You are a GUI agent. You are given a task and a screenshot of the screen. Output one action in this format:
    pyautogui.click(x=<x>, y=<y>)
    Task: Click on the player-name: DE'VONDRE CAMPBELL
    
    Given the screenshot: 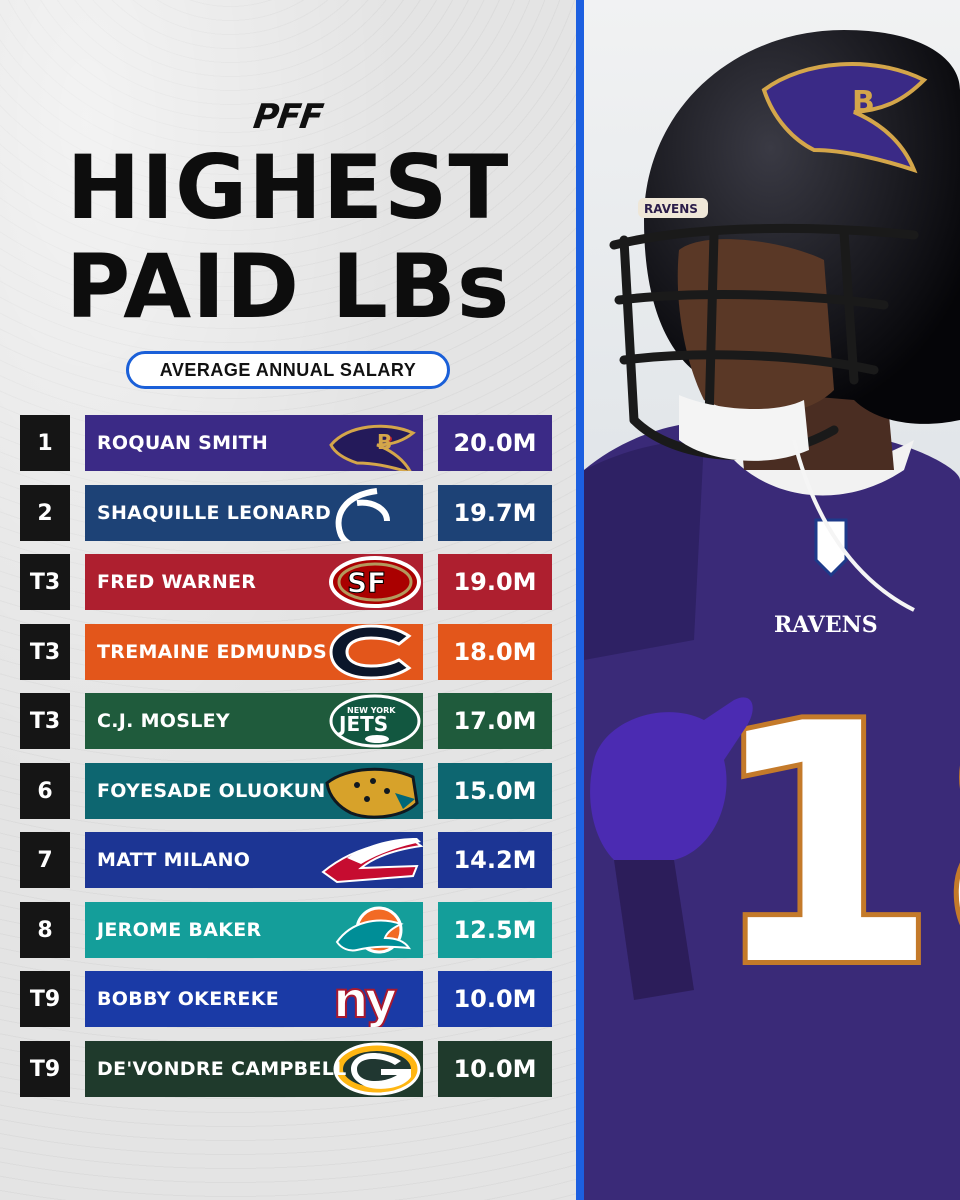 What is the action you would take?
    pyautogui.click(x=222, y=1069)
    